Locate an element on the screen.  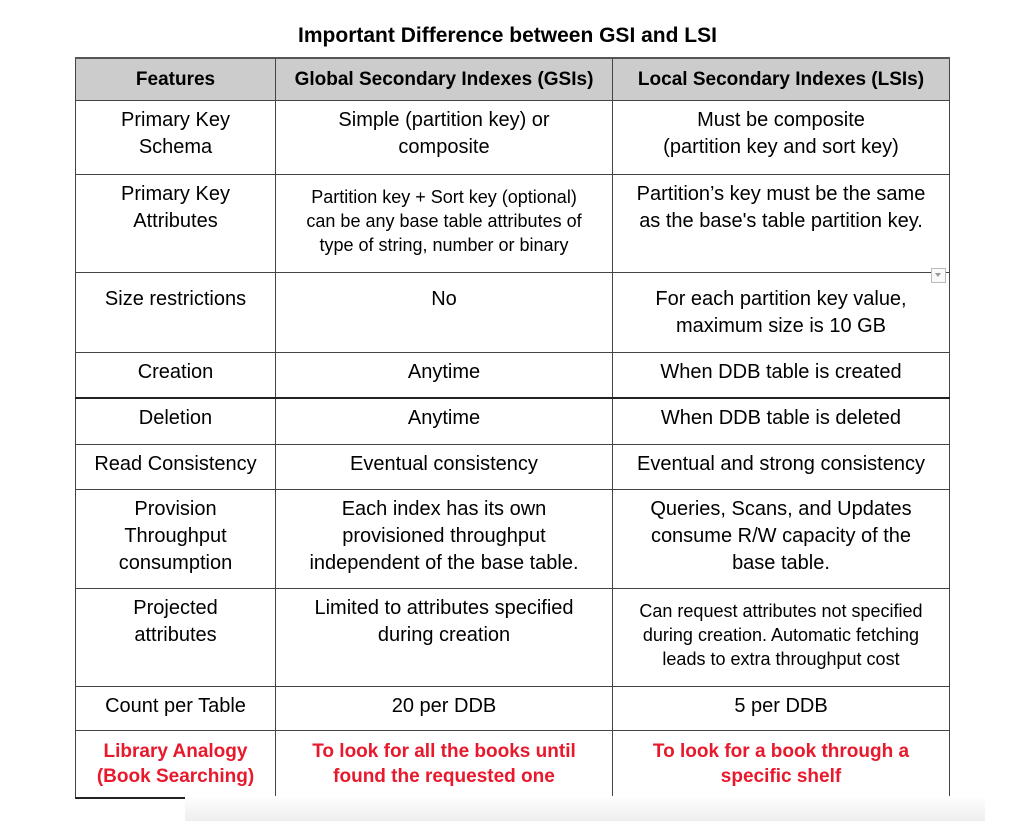
feature-cell: Size restrictions is located at coordinates (175, 312).